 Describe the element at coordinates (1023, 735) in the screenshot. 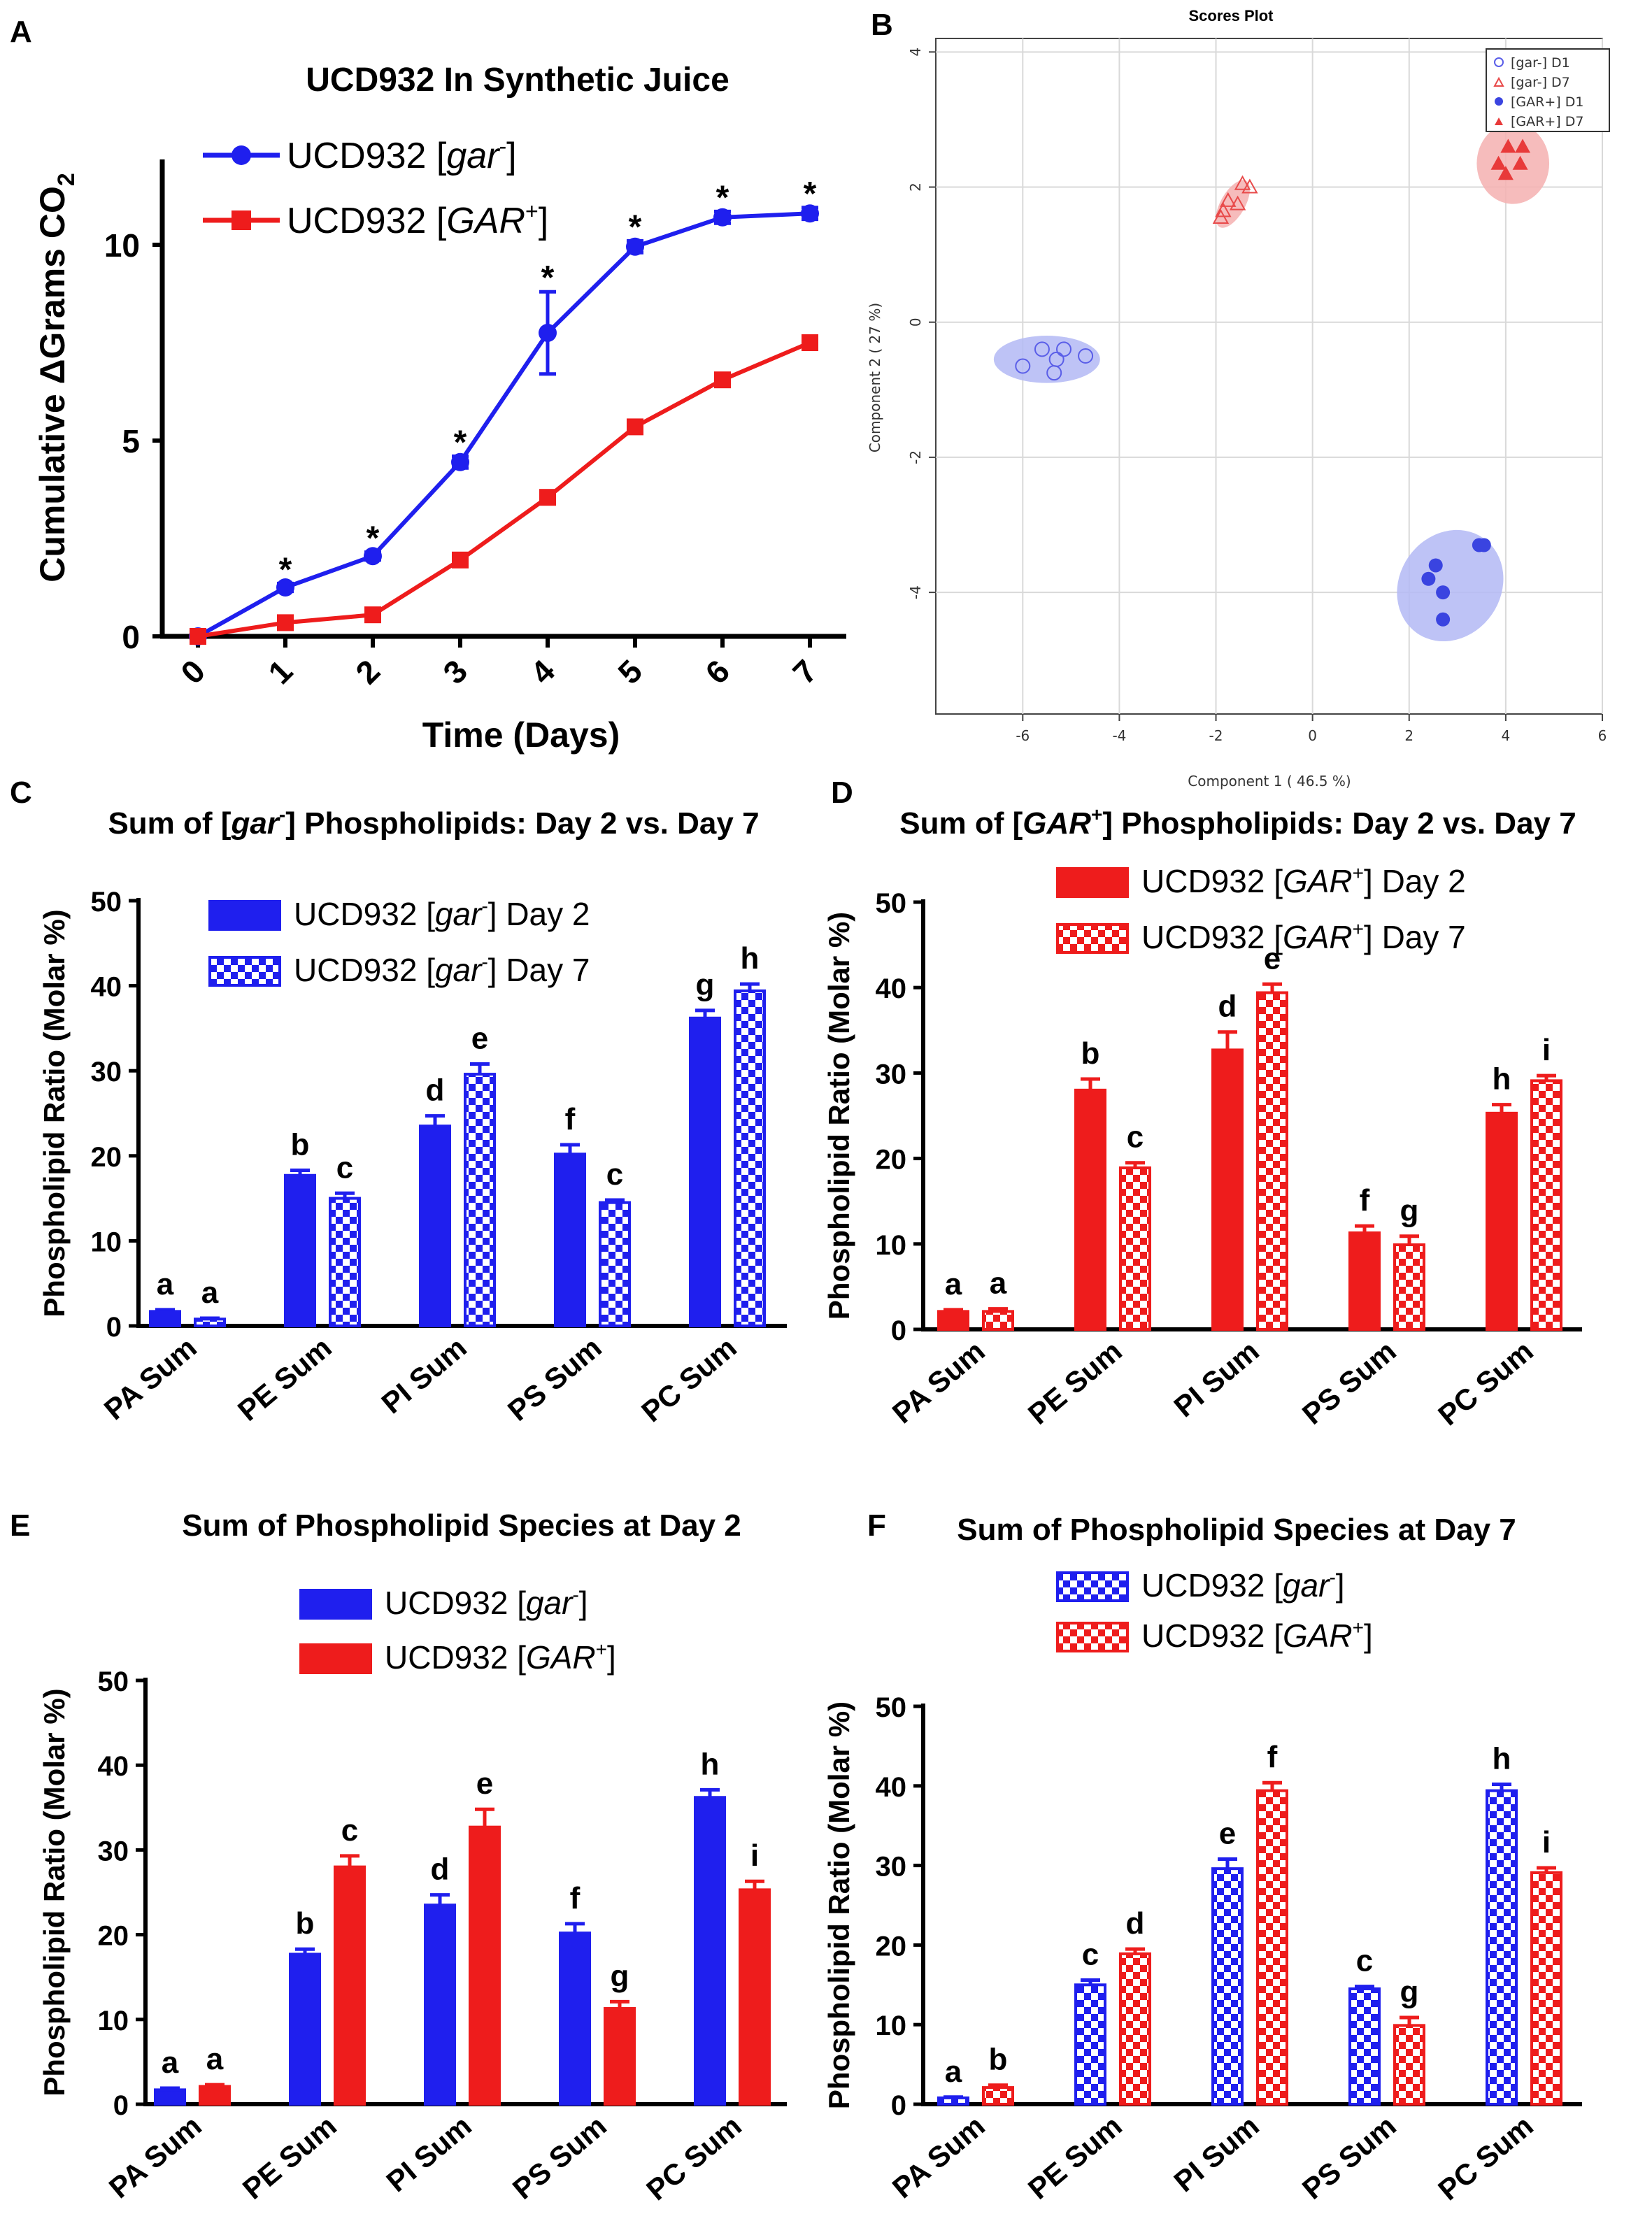

I see `b-x-tick-label: -6` at that location.